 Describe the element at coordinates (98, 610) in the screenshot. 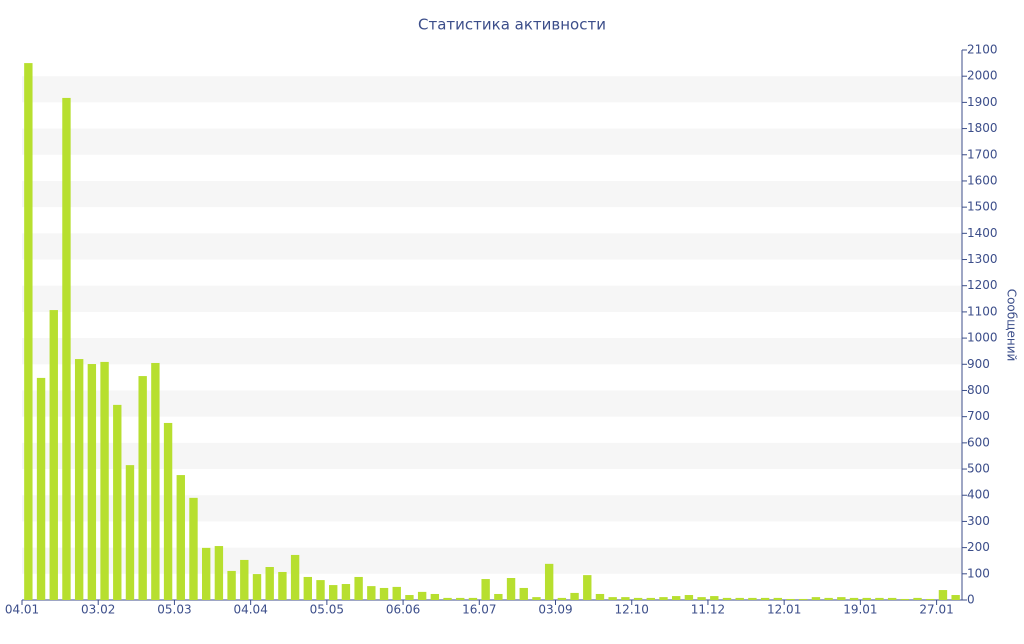

I see `x-tick-label: 03.02` at that location.